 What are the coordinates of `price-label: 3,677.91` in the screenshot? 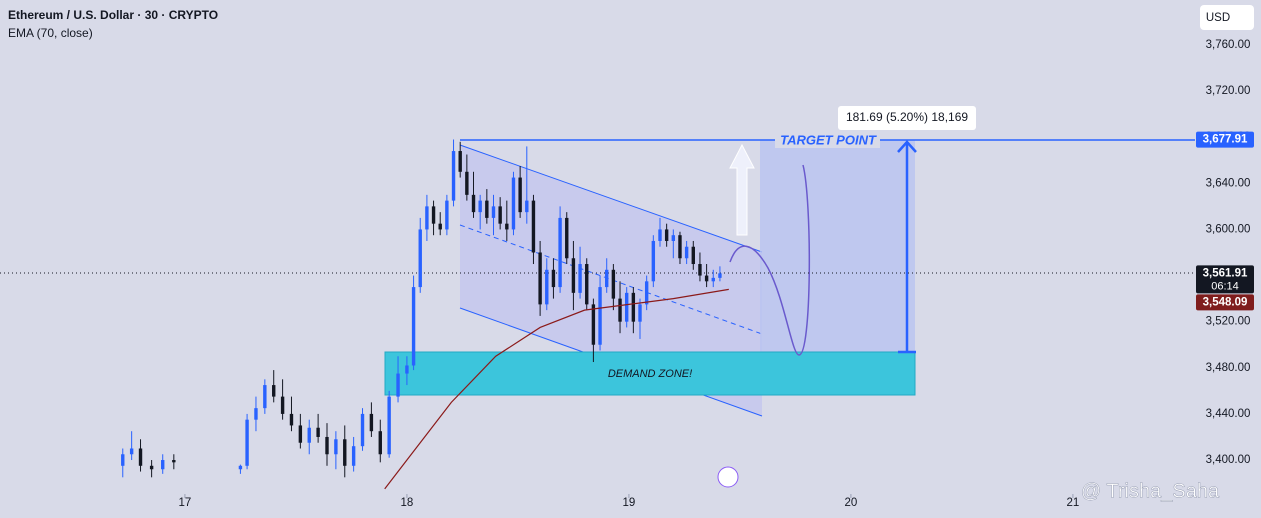 It's located at (1225, 140).